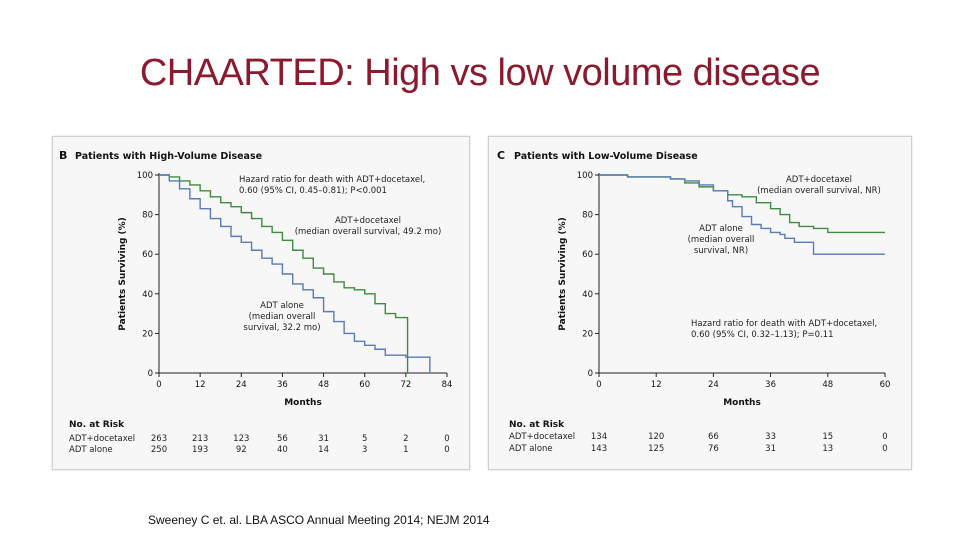 The width and height of the screenshot is (960, 540). I want to click on x-tick-label: 72, so click(405, 385).